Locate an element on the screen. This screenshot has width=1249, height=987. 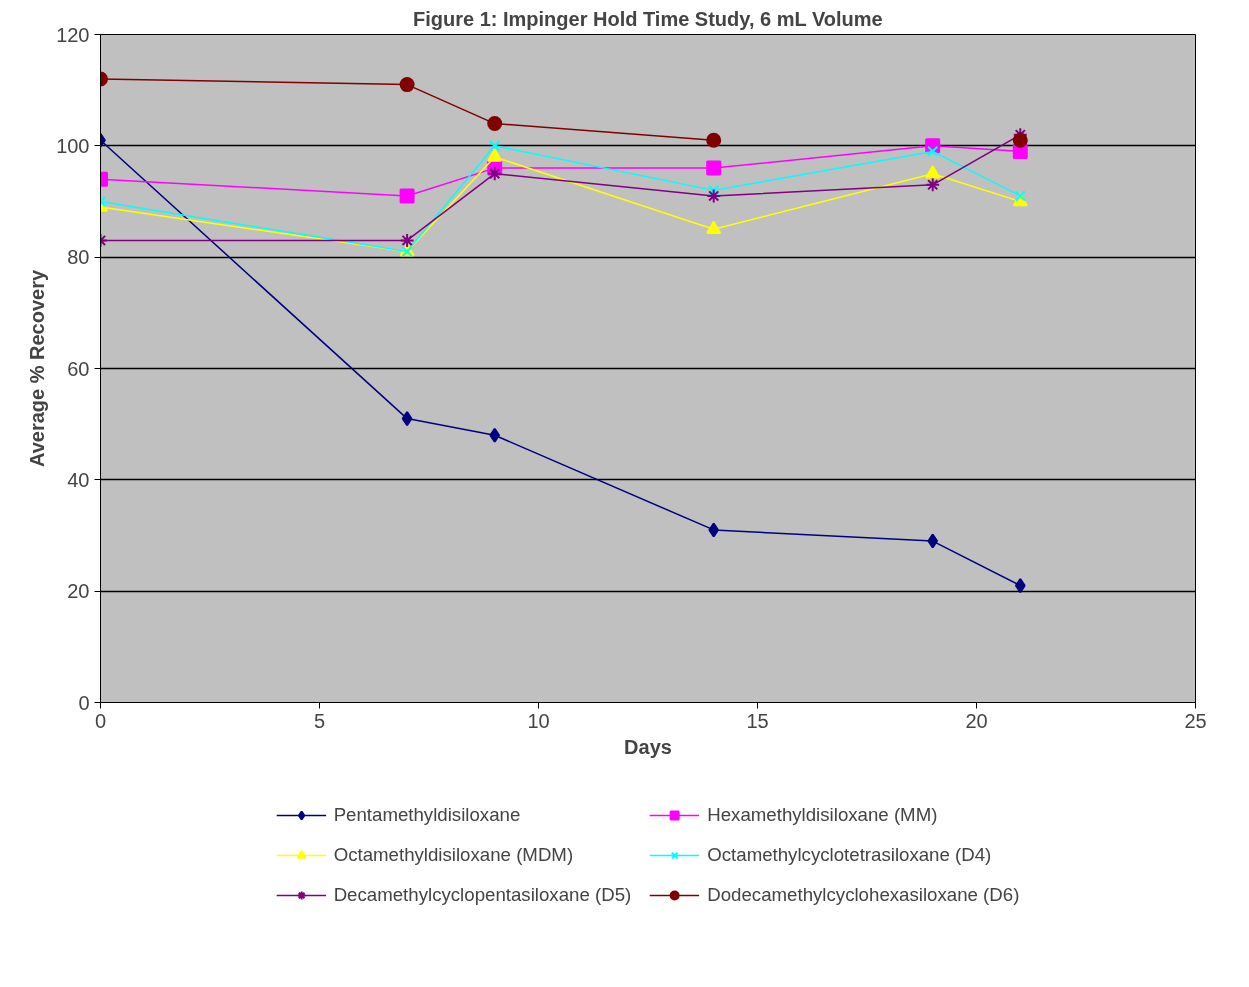
y-tick-label: 20 is located at coordinates (78, 591).